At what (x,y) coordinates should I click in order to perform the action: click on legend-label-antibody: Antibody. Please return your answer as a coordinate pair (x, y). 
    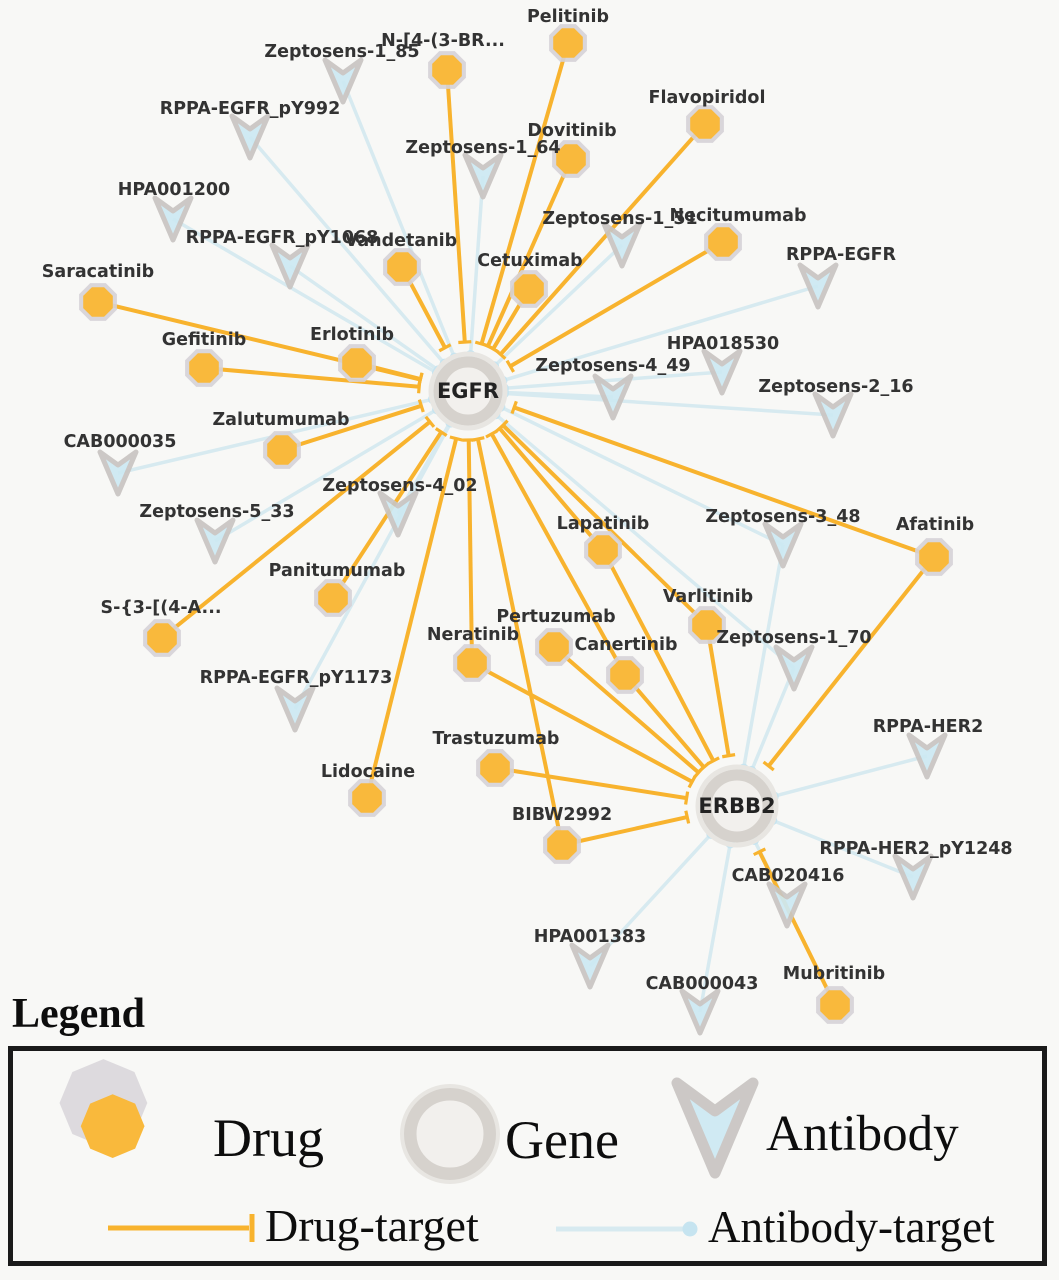
    Looking at the image, I should click on (862, 1134).